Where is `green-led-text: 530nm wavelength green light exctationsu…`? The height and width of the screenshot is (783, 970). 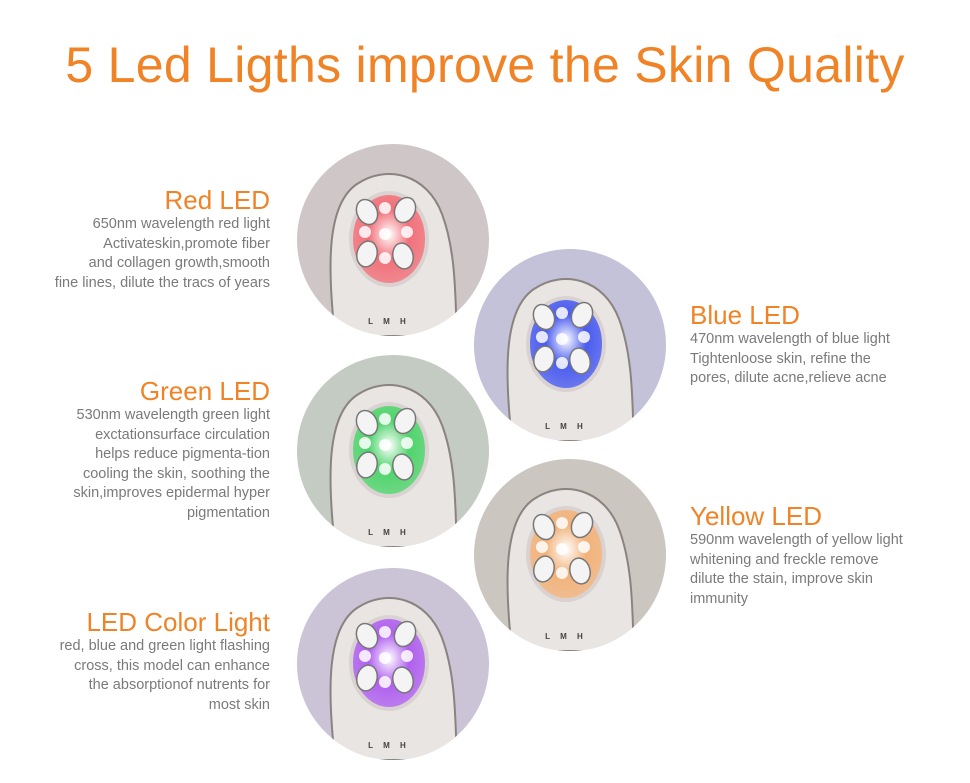 green-led-text: 530nm wavelength green light exctationsu… is located at coordinates (171, 464).